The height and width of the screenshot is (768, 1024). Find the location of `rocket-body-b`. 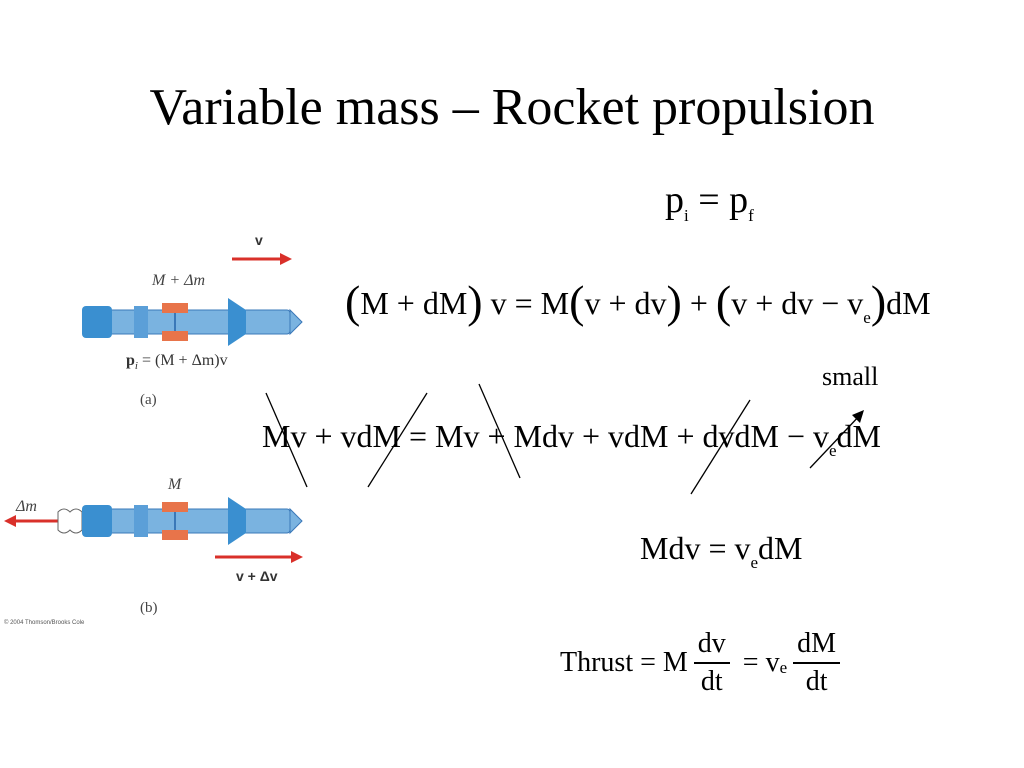

rocket-body-b is located at coordinates (192, 521).